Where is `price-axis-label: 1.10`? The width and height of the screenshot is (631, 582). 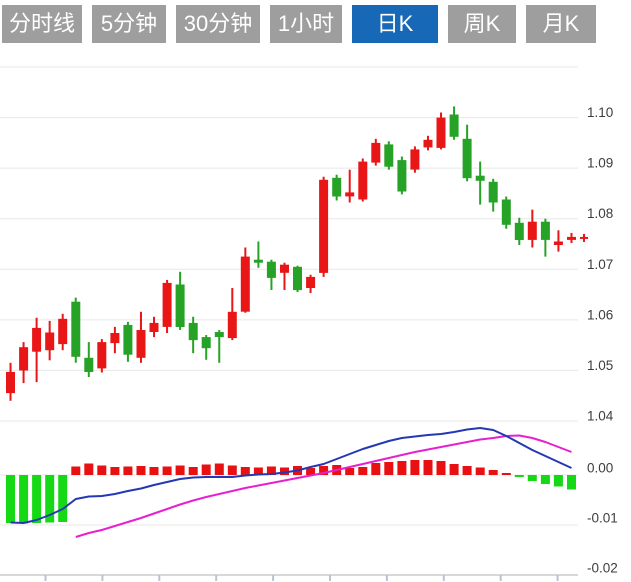 price-axis-label: 1.10 is located at coordinates (600, 112).